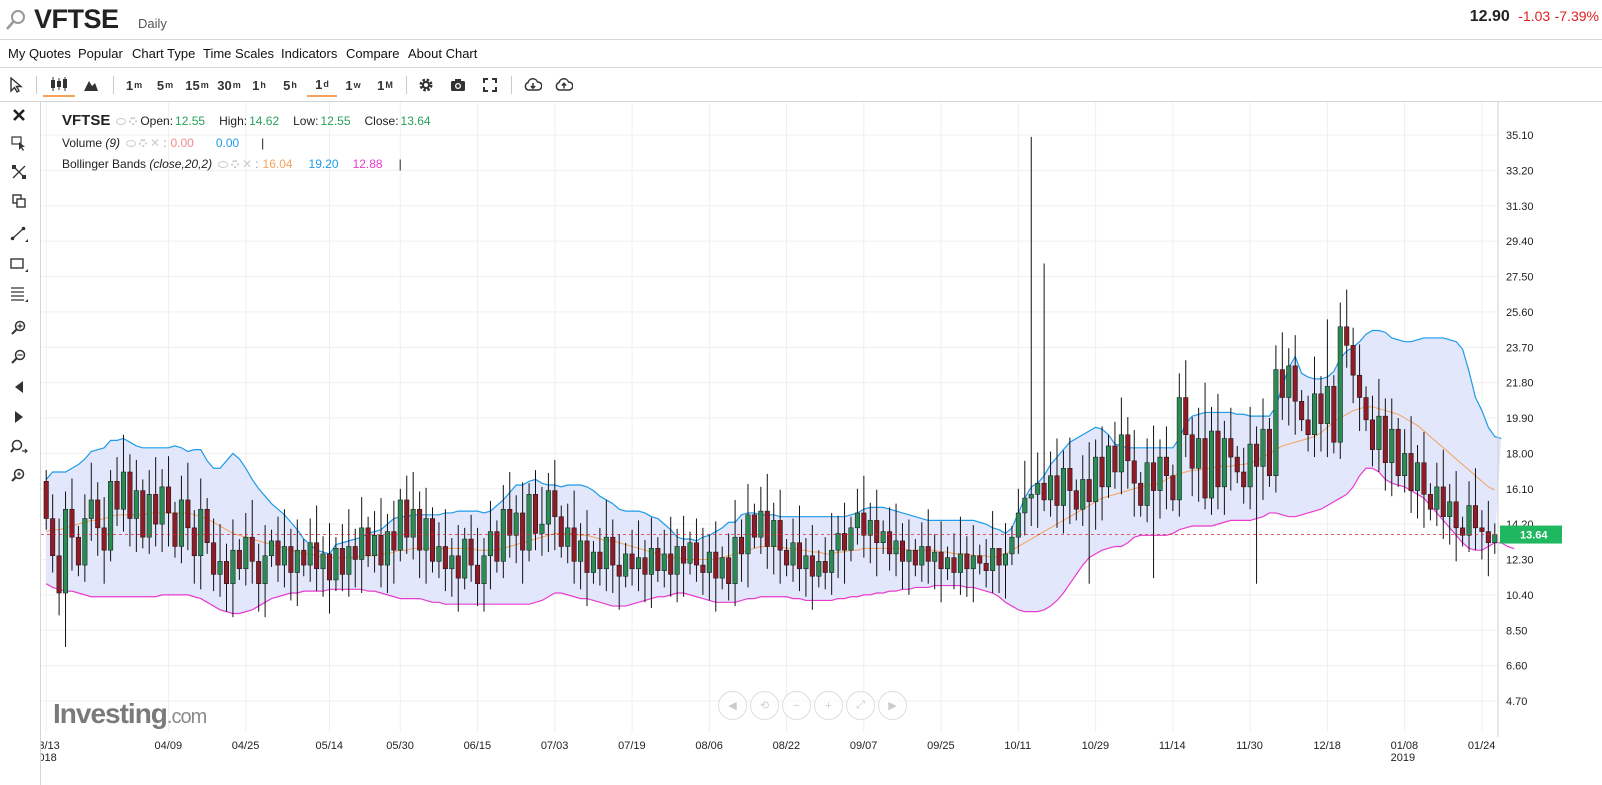 This screenshot has height=785, width=1602. Describe the element at coordinates (555, 746) in the screenshot. I see `x-tick-label: 07/03` at that location.